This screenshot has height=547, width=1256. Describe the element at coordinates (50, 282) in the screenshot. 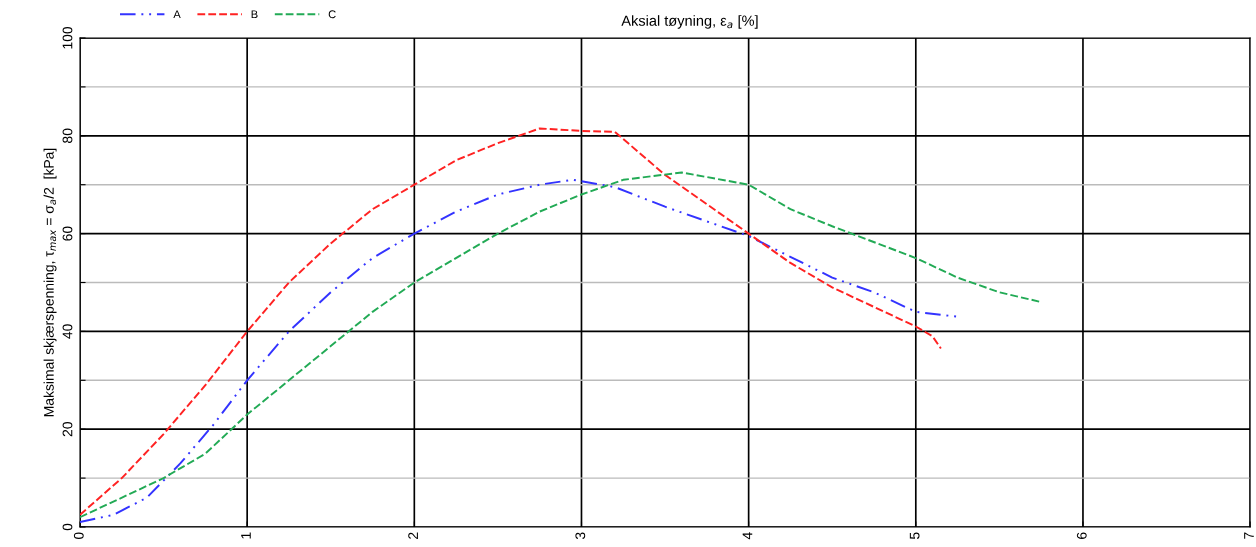

I see `y-axis-title: Maksimal skjærspenning, τ$_{max}$ = σ$_{a}$/2 [kPa]` at that location.